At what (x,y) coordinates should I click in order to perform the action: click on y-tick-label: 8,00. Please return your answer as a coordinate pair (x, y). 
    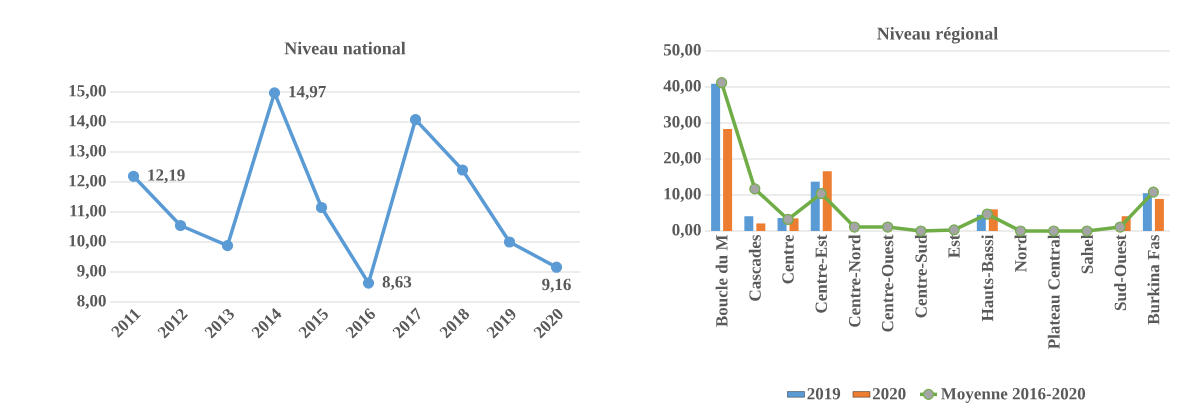
    Looking at the image, I should click on (91, 302).